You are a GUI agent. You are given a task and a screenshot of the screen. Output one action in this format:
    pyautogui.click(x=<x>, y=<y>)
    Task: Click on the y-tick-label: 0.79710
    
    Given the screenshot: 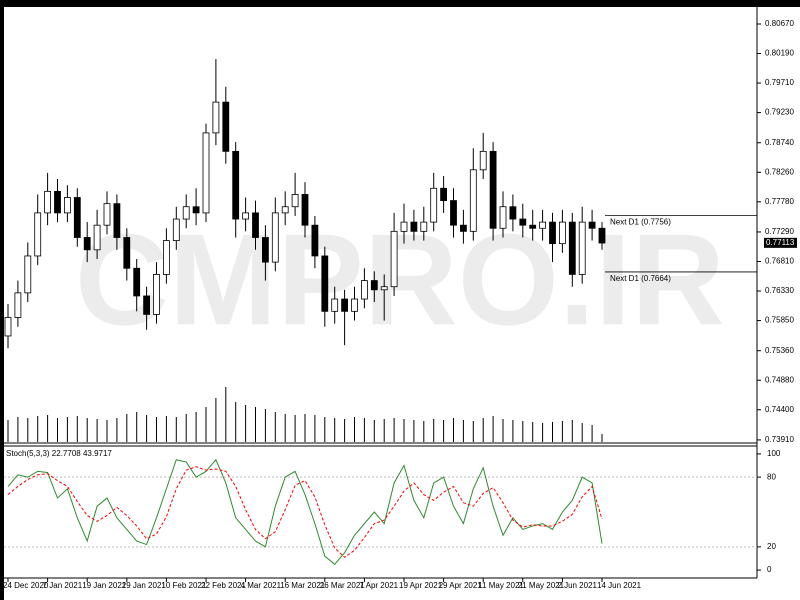 What is the action you would take?
    pyautogui.click(x=779, y=82)
    